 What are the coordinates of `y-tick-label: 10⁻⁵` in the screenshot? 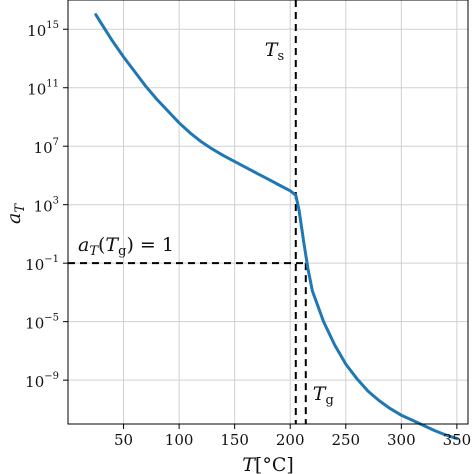 It's located at (42, 323).